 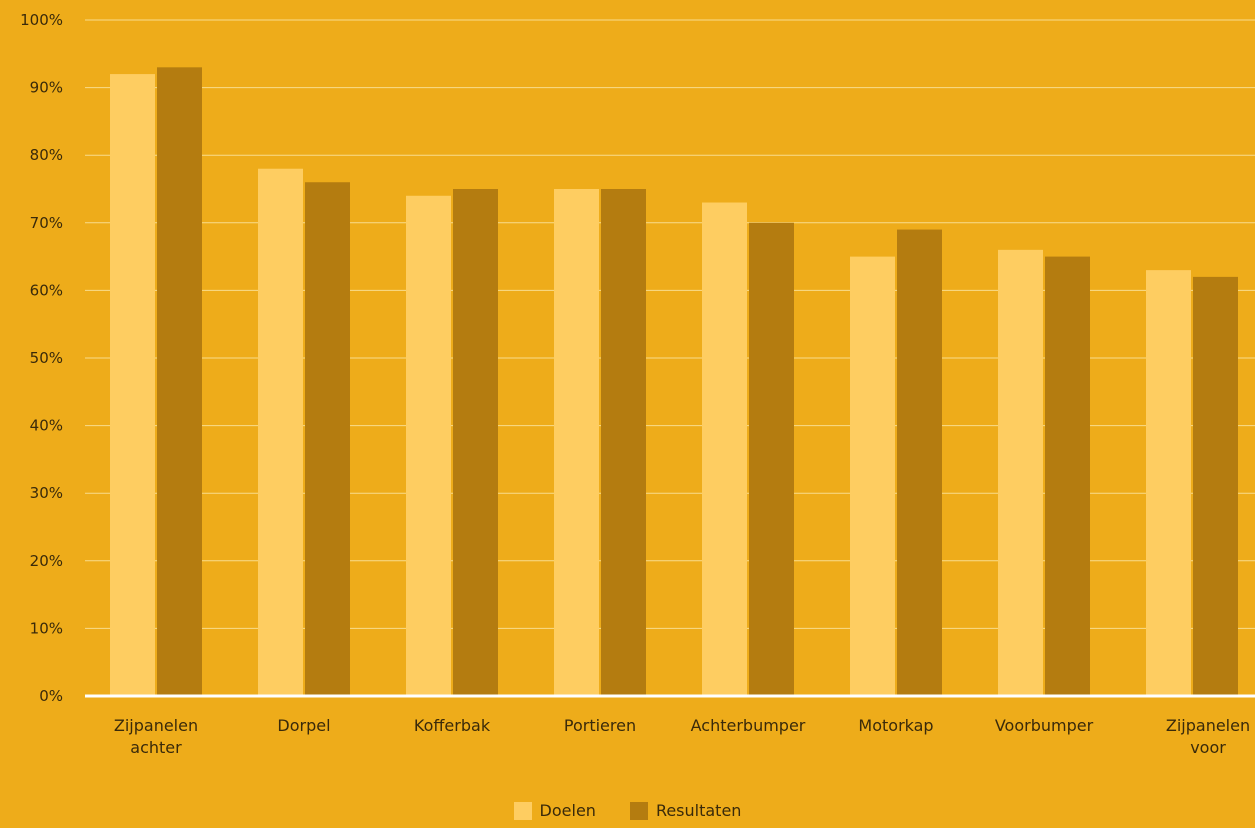 What do you see at coordinates (46, 223) in the screenshot?
I see `y-tick-label: 70%` at bounding box center [46, 223].